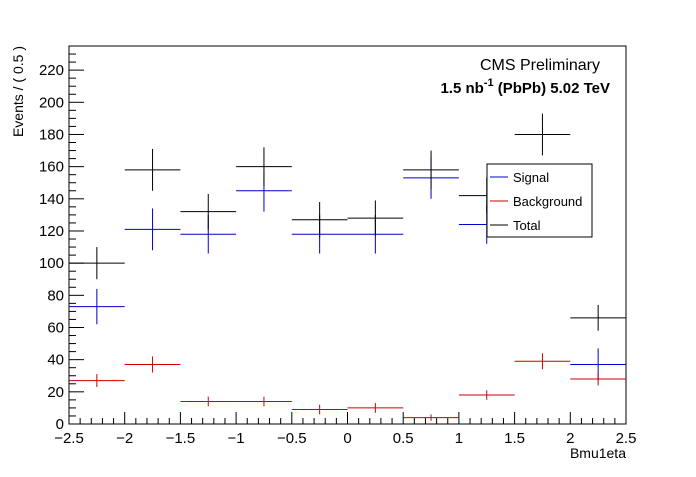 The width and height of the screenshot is (696, 477). What do you see at coordinates (514, 438) in the screenshot?
I see `x-tick-label: 1.5` at bounding box center [514, 438].